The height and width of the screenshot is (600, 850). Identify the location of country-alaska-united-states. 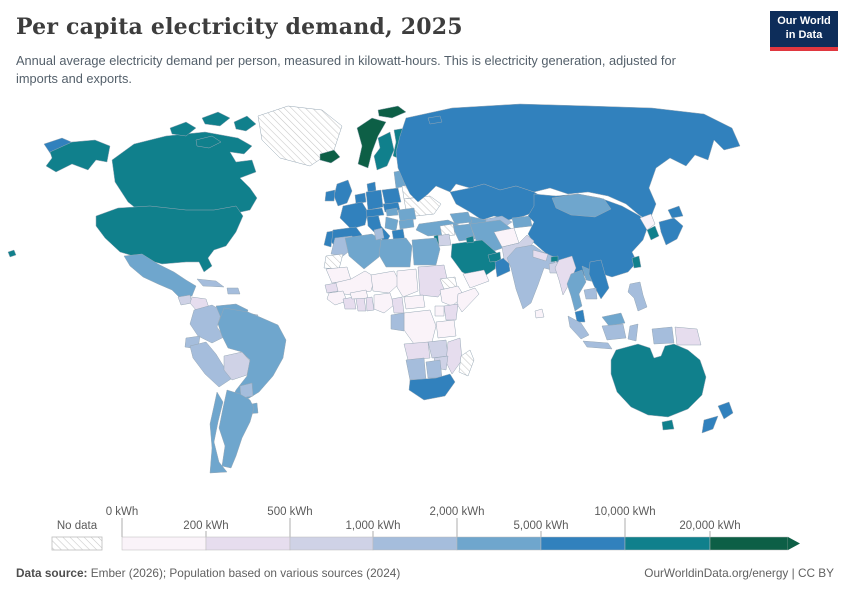
(78, 156).